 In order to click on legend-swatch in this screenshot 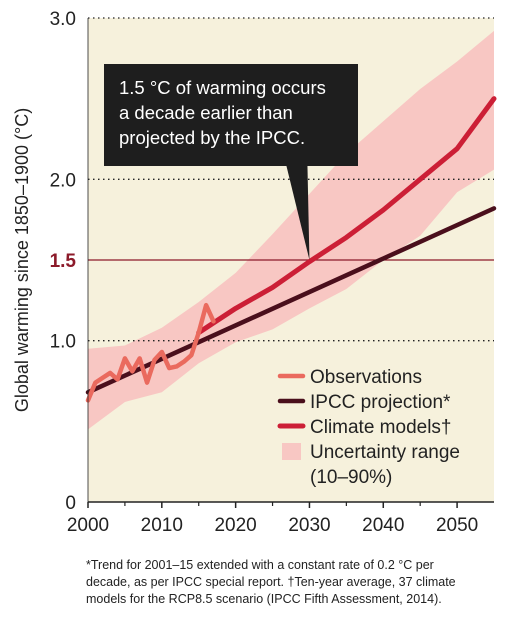, I will do `click(291, 451)`.